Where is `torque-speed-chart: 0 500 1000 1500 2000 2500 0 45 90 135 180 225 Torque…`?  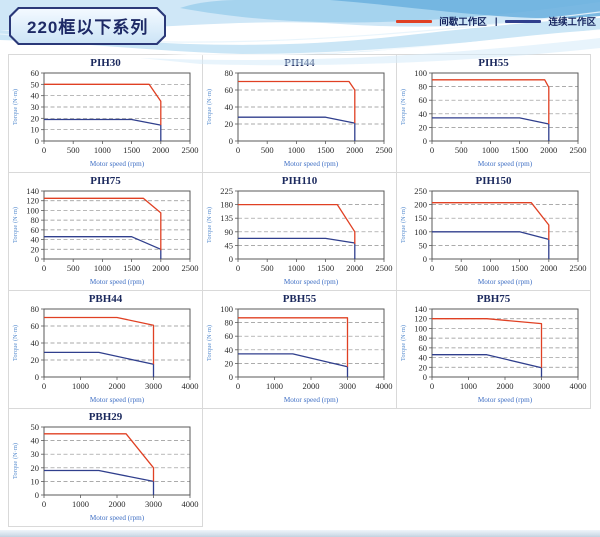
torque-speed-chart: 0 500 1000 1500 2000 2500 0 45 90 135 180 225 Torque… is located at coordinates (299, 237).